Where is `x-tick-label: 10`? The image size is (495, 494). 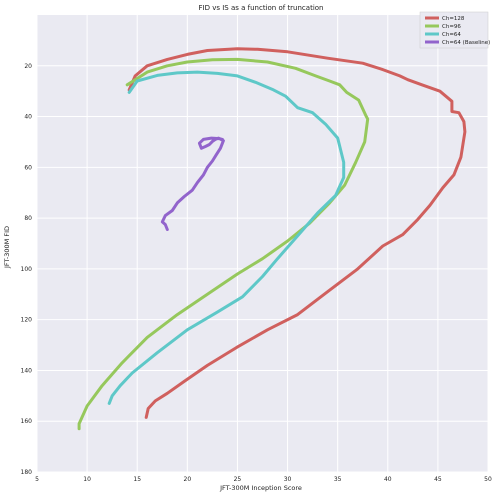
x-tick-label: 10 is located at coordinates (87, 479).